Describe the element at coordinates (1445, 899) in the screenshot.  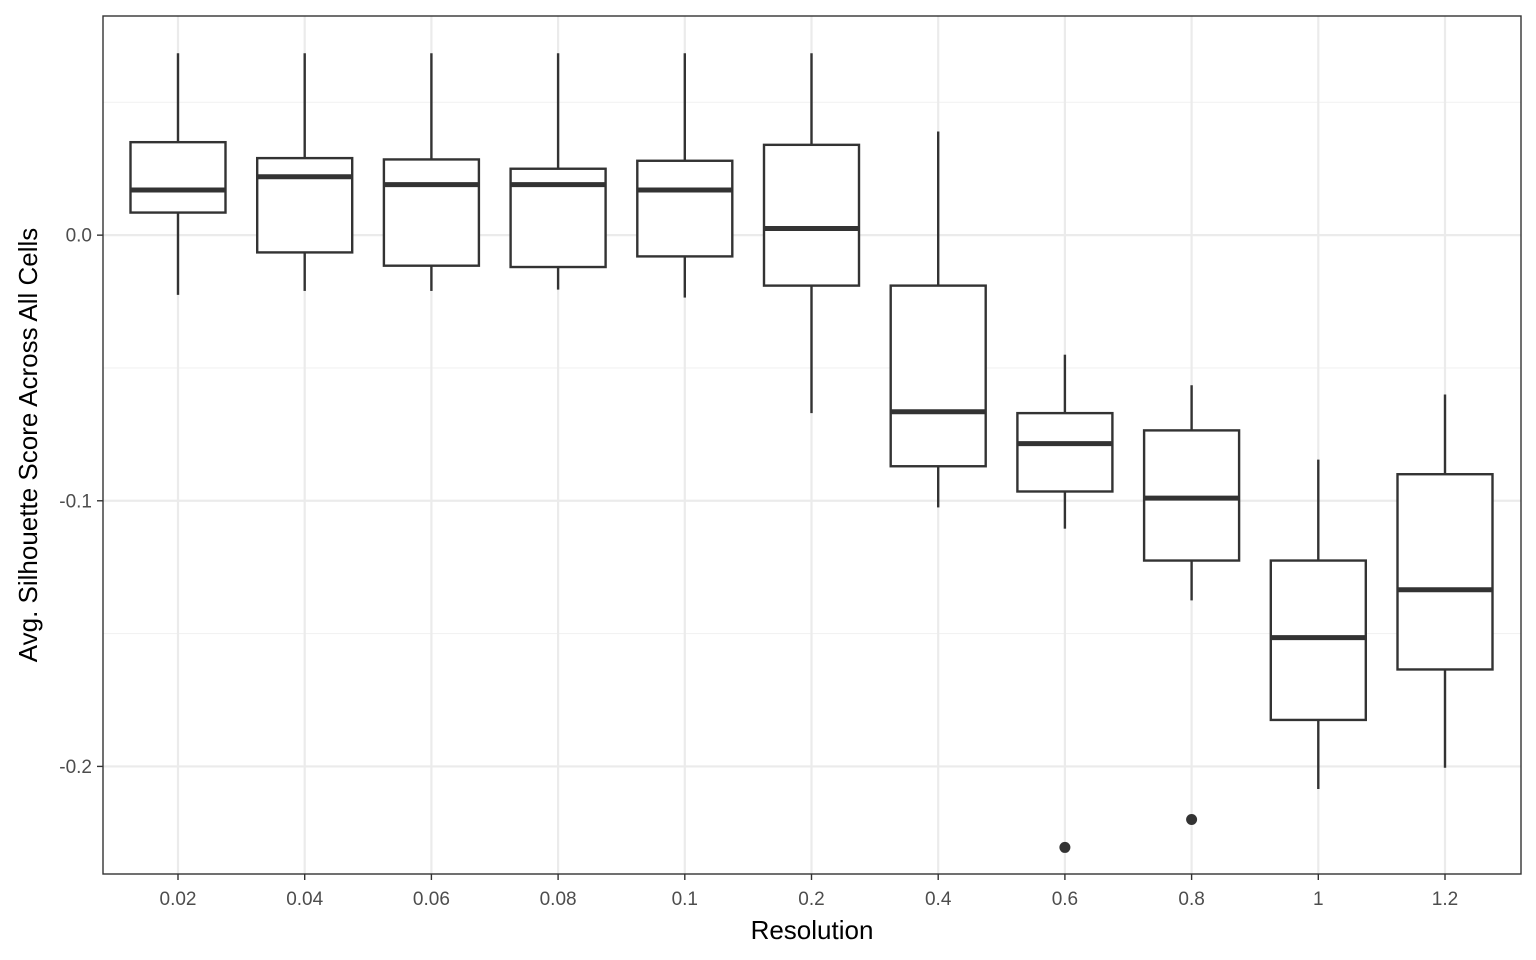
I see `x-tick-label: 1.2` at that location.